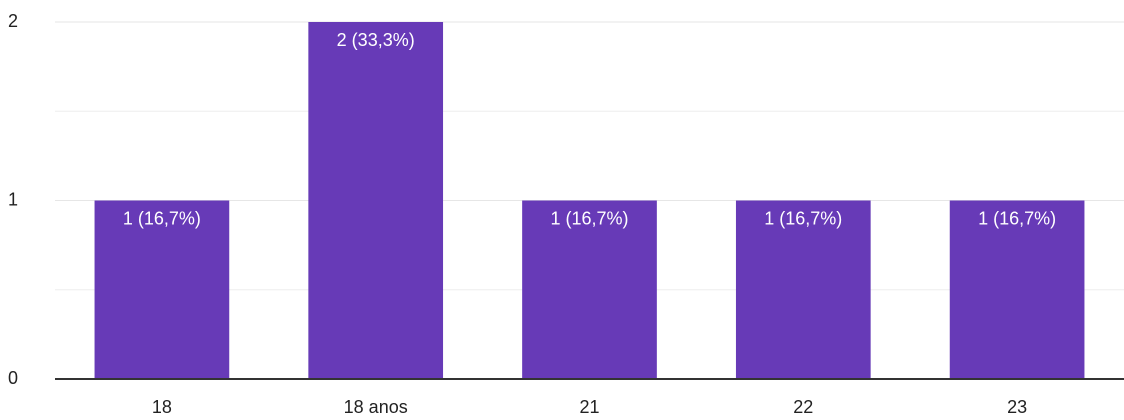  I want to click on x-tick-label: 21, so click(589, 407).